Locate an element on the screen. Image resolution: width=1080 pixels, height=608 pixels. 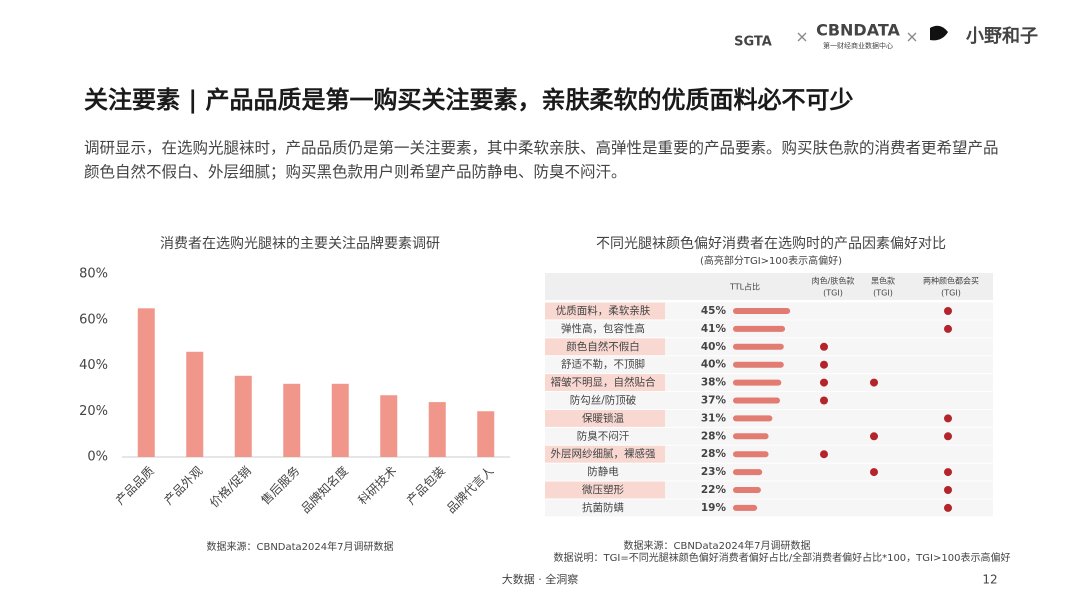
chart-title: 消费者在选购光腿袜的主要关注品牌要素调研 is located at coordinates (300, 243).